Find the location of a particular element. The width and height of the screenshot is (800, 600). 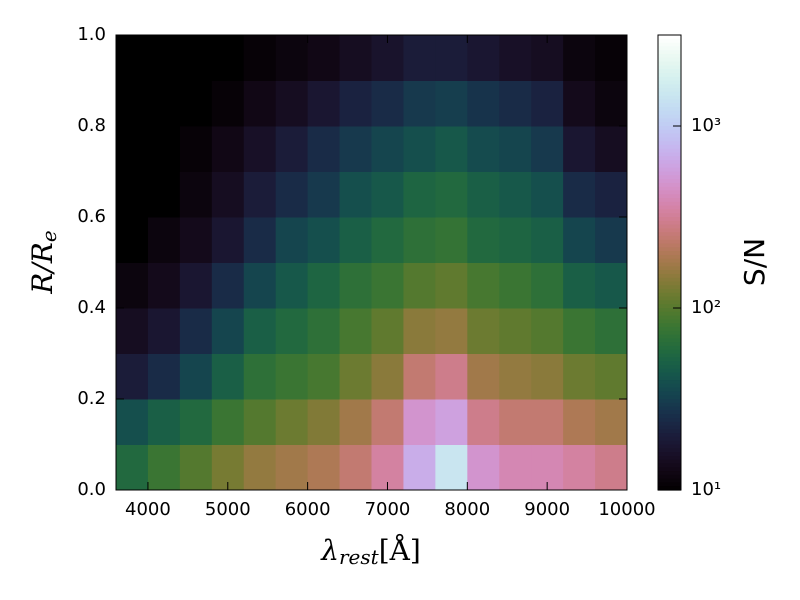

y-tick-label: 0.6 is located at coordinates (91, 216).